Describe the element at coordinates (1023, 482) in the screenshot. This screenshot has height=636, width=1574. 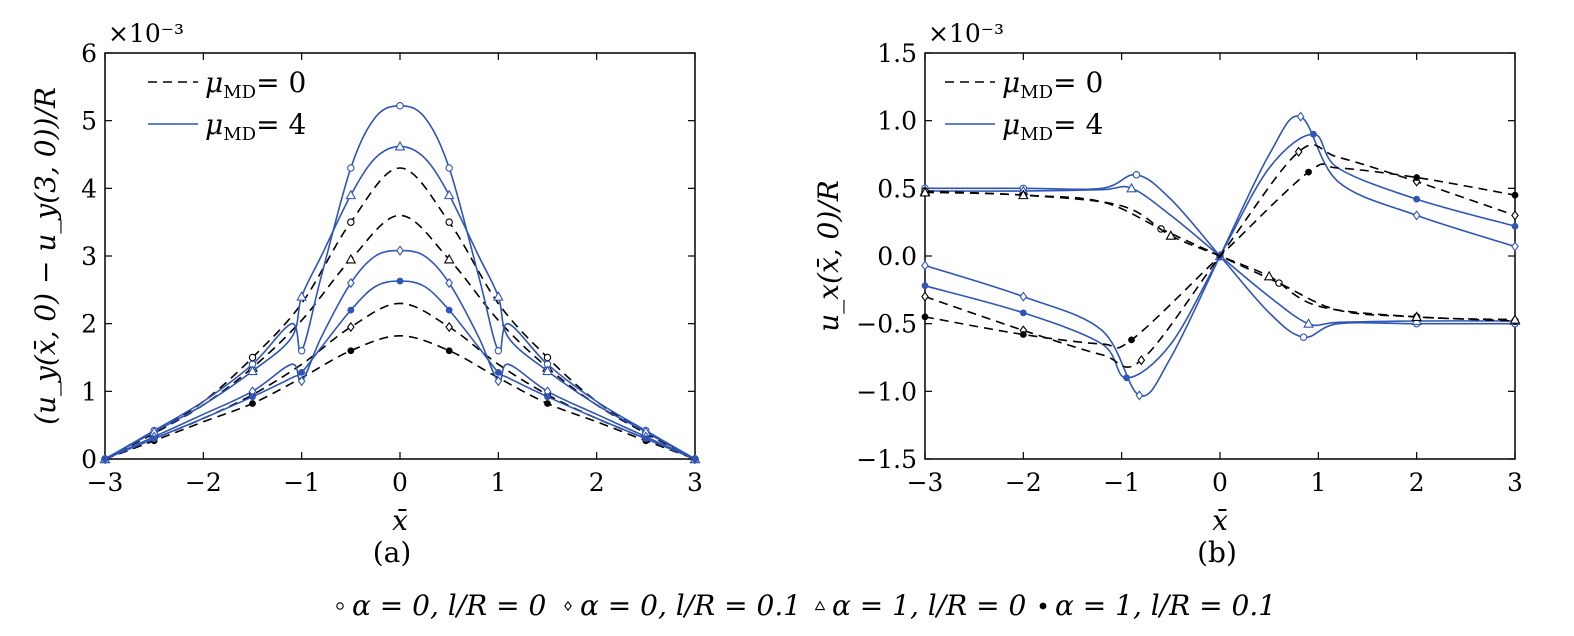
I see `xtick-label-b-1: −2` at that location.